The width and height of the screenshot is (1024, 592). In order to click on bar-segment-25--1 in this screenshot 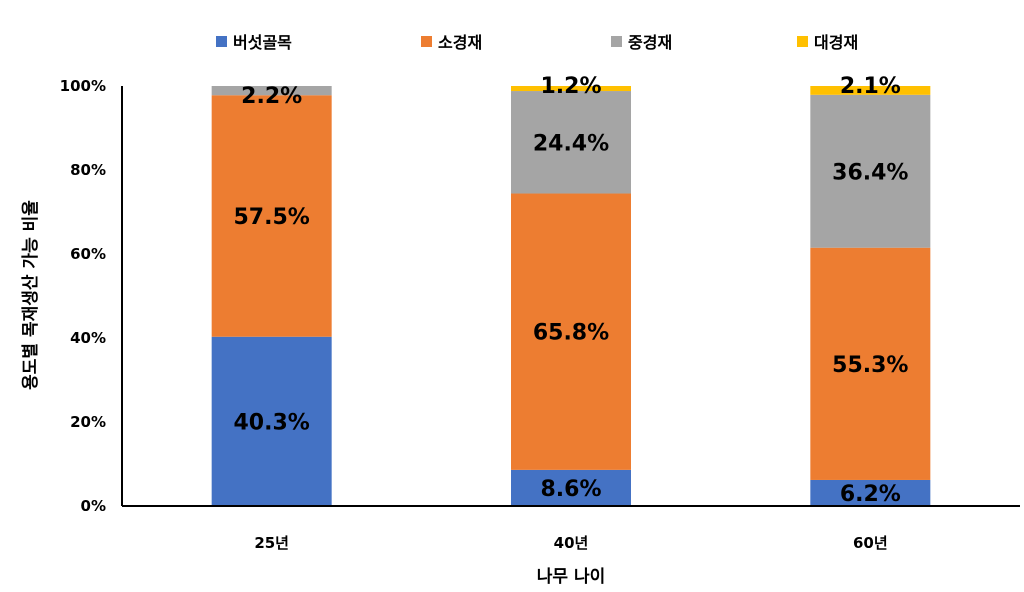, I will do `click(271, 216)`.